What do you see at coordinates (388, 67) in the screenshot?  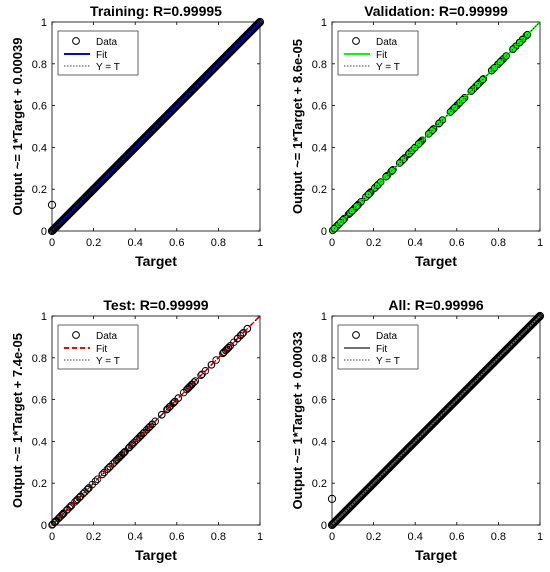 I see `legend-label-identity: Y = T` at bounding box center [388, 67].